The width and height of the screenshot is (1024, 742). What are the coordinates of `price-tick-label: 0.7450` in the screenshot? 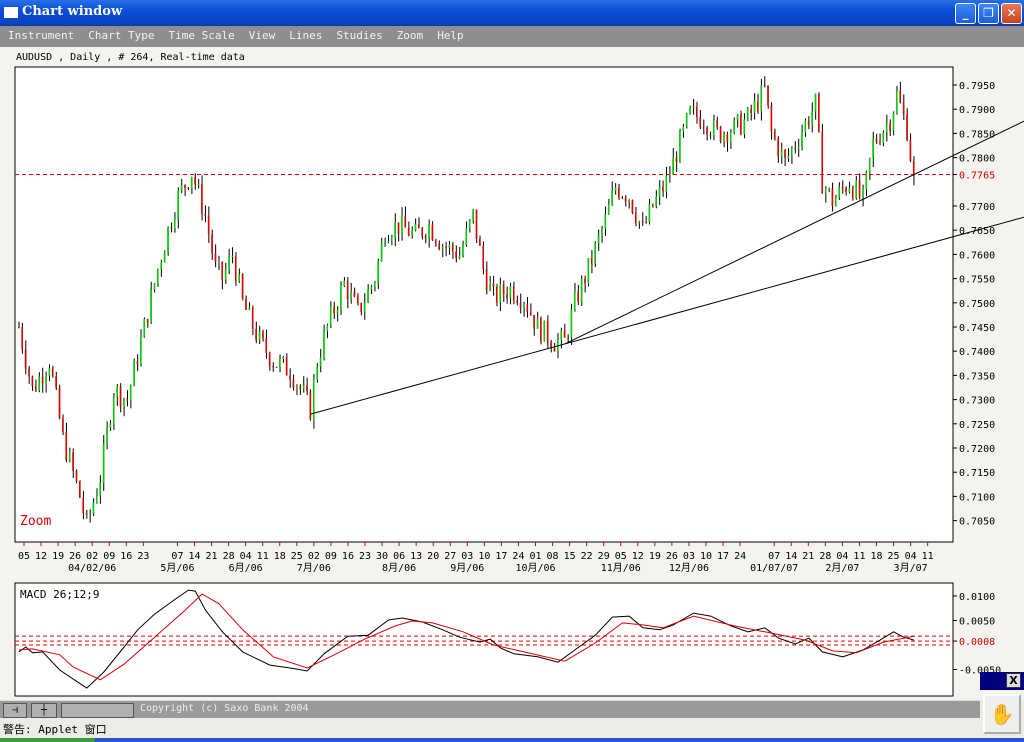 It's located at (977, 328).